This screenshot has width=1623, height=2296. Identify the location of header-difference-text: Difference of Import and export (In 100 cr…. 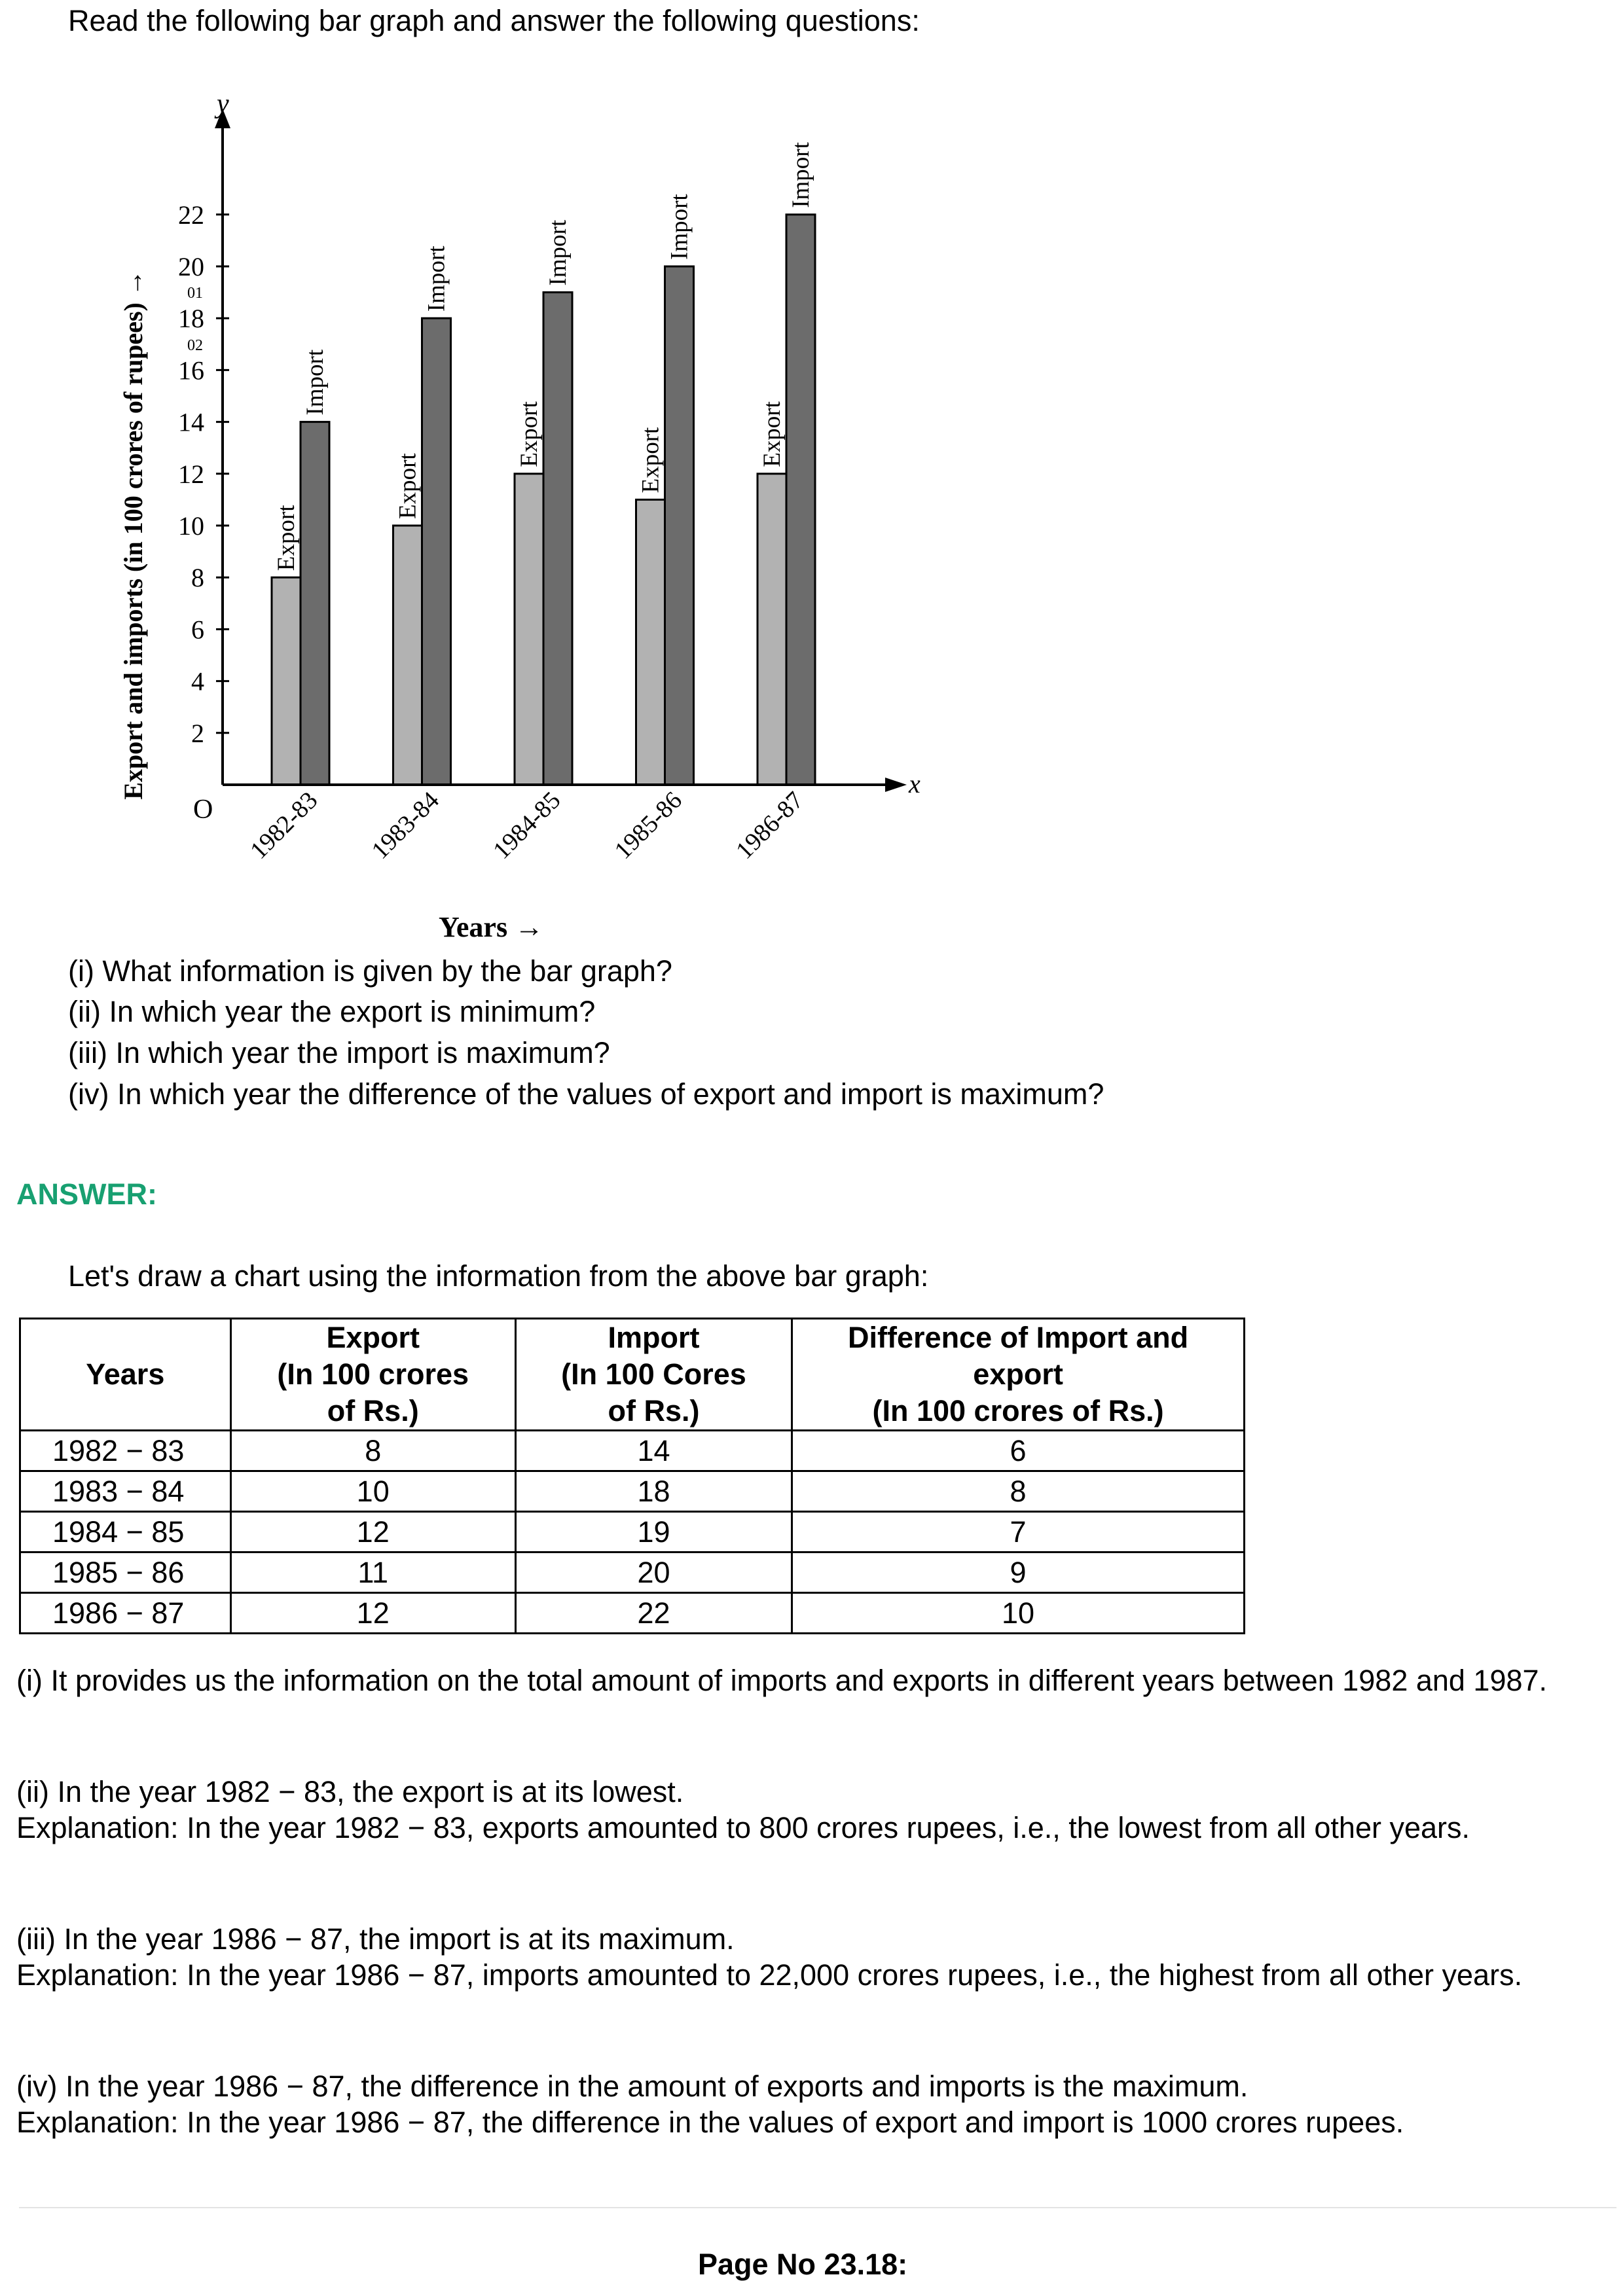
(1018, 1374).